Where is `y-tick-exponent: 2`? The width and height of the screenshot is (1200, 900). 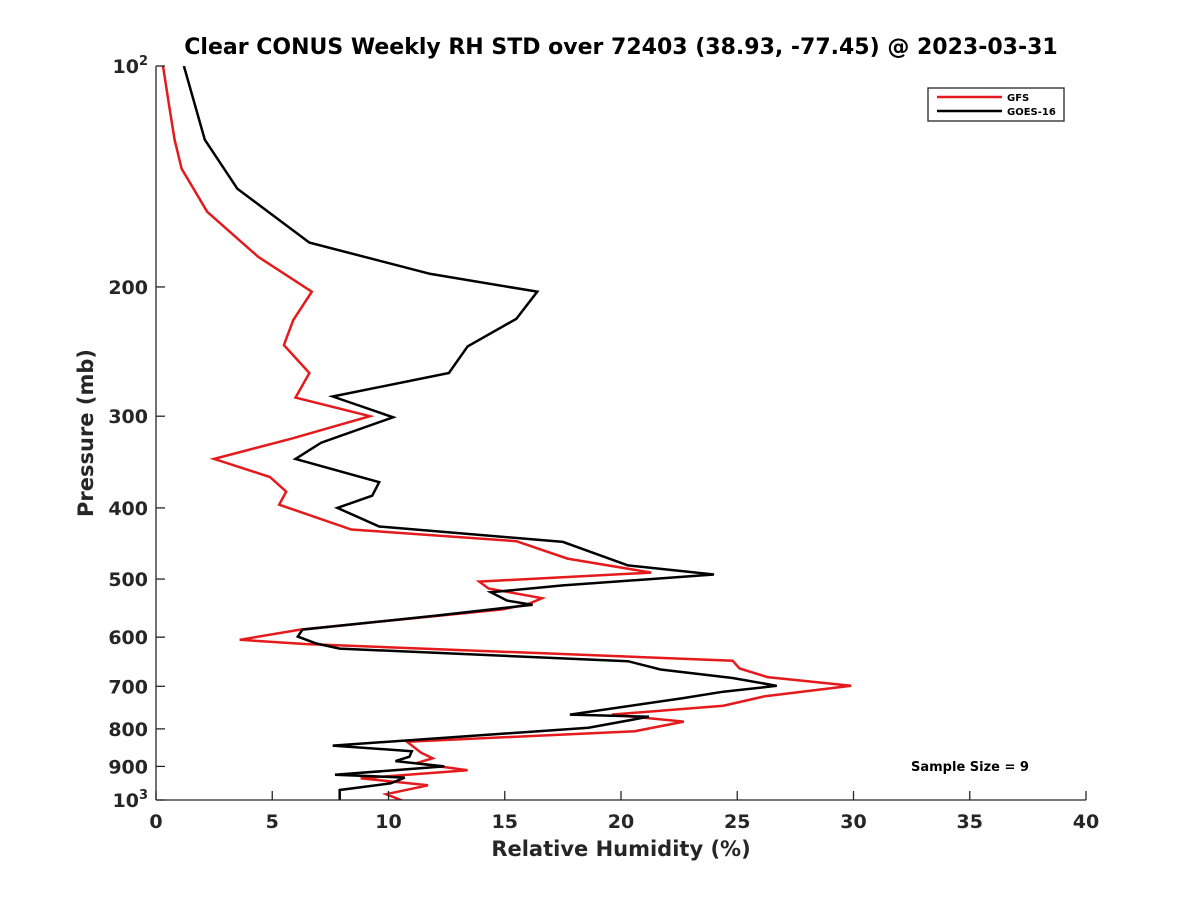
y-tick-exponent: 2 is located at coordinates (143, 61).